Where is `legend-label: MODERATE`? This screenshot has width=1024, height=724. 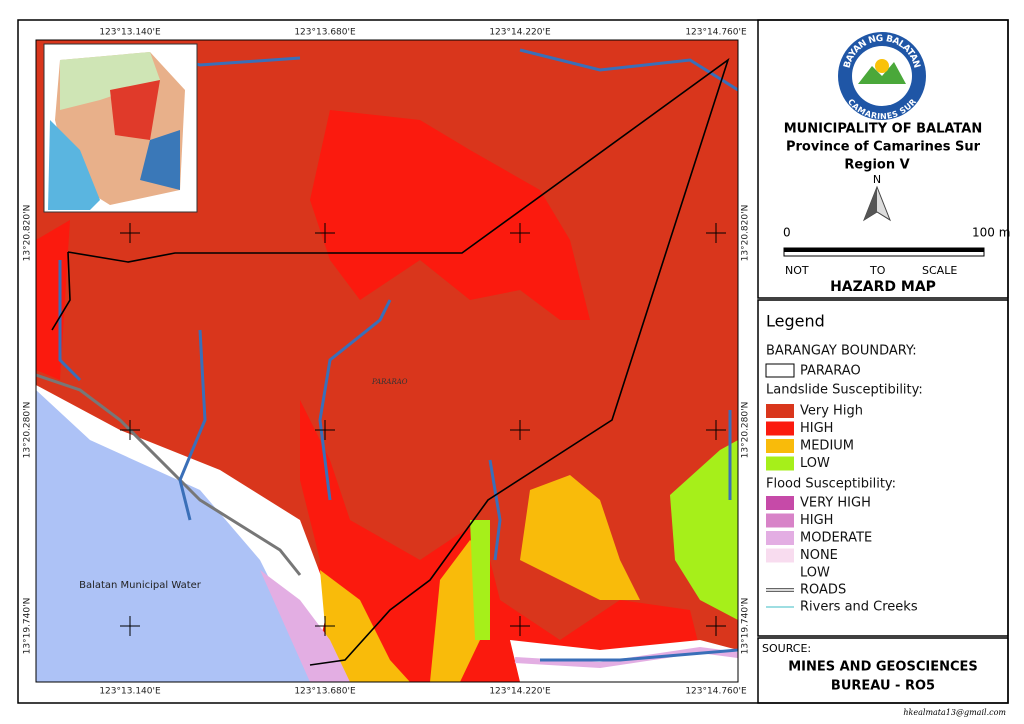 legend-label: MODERATE is located at coordinates (836, 538).